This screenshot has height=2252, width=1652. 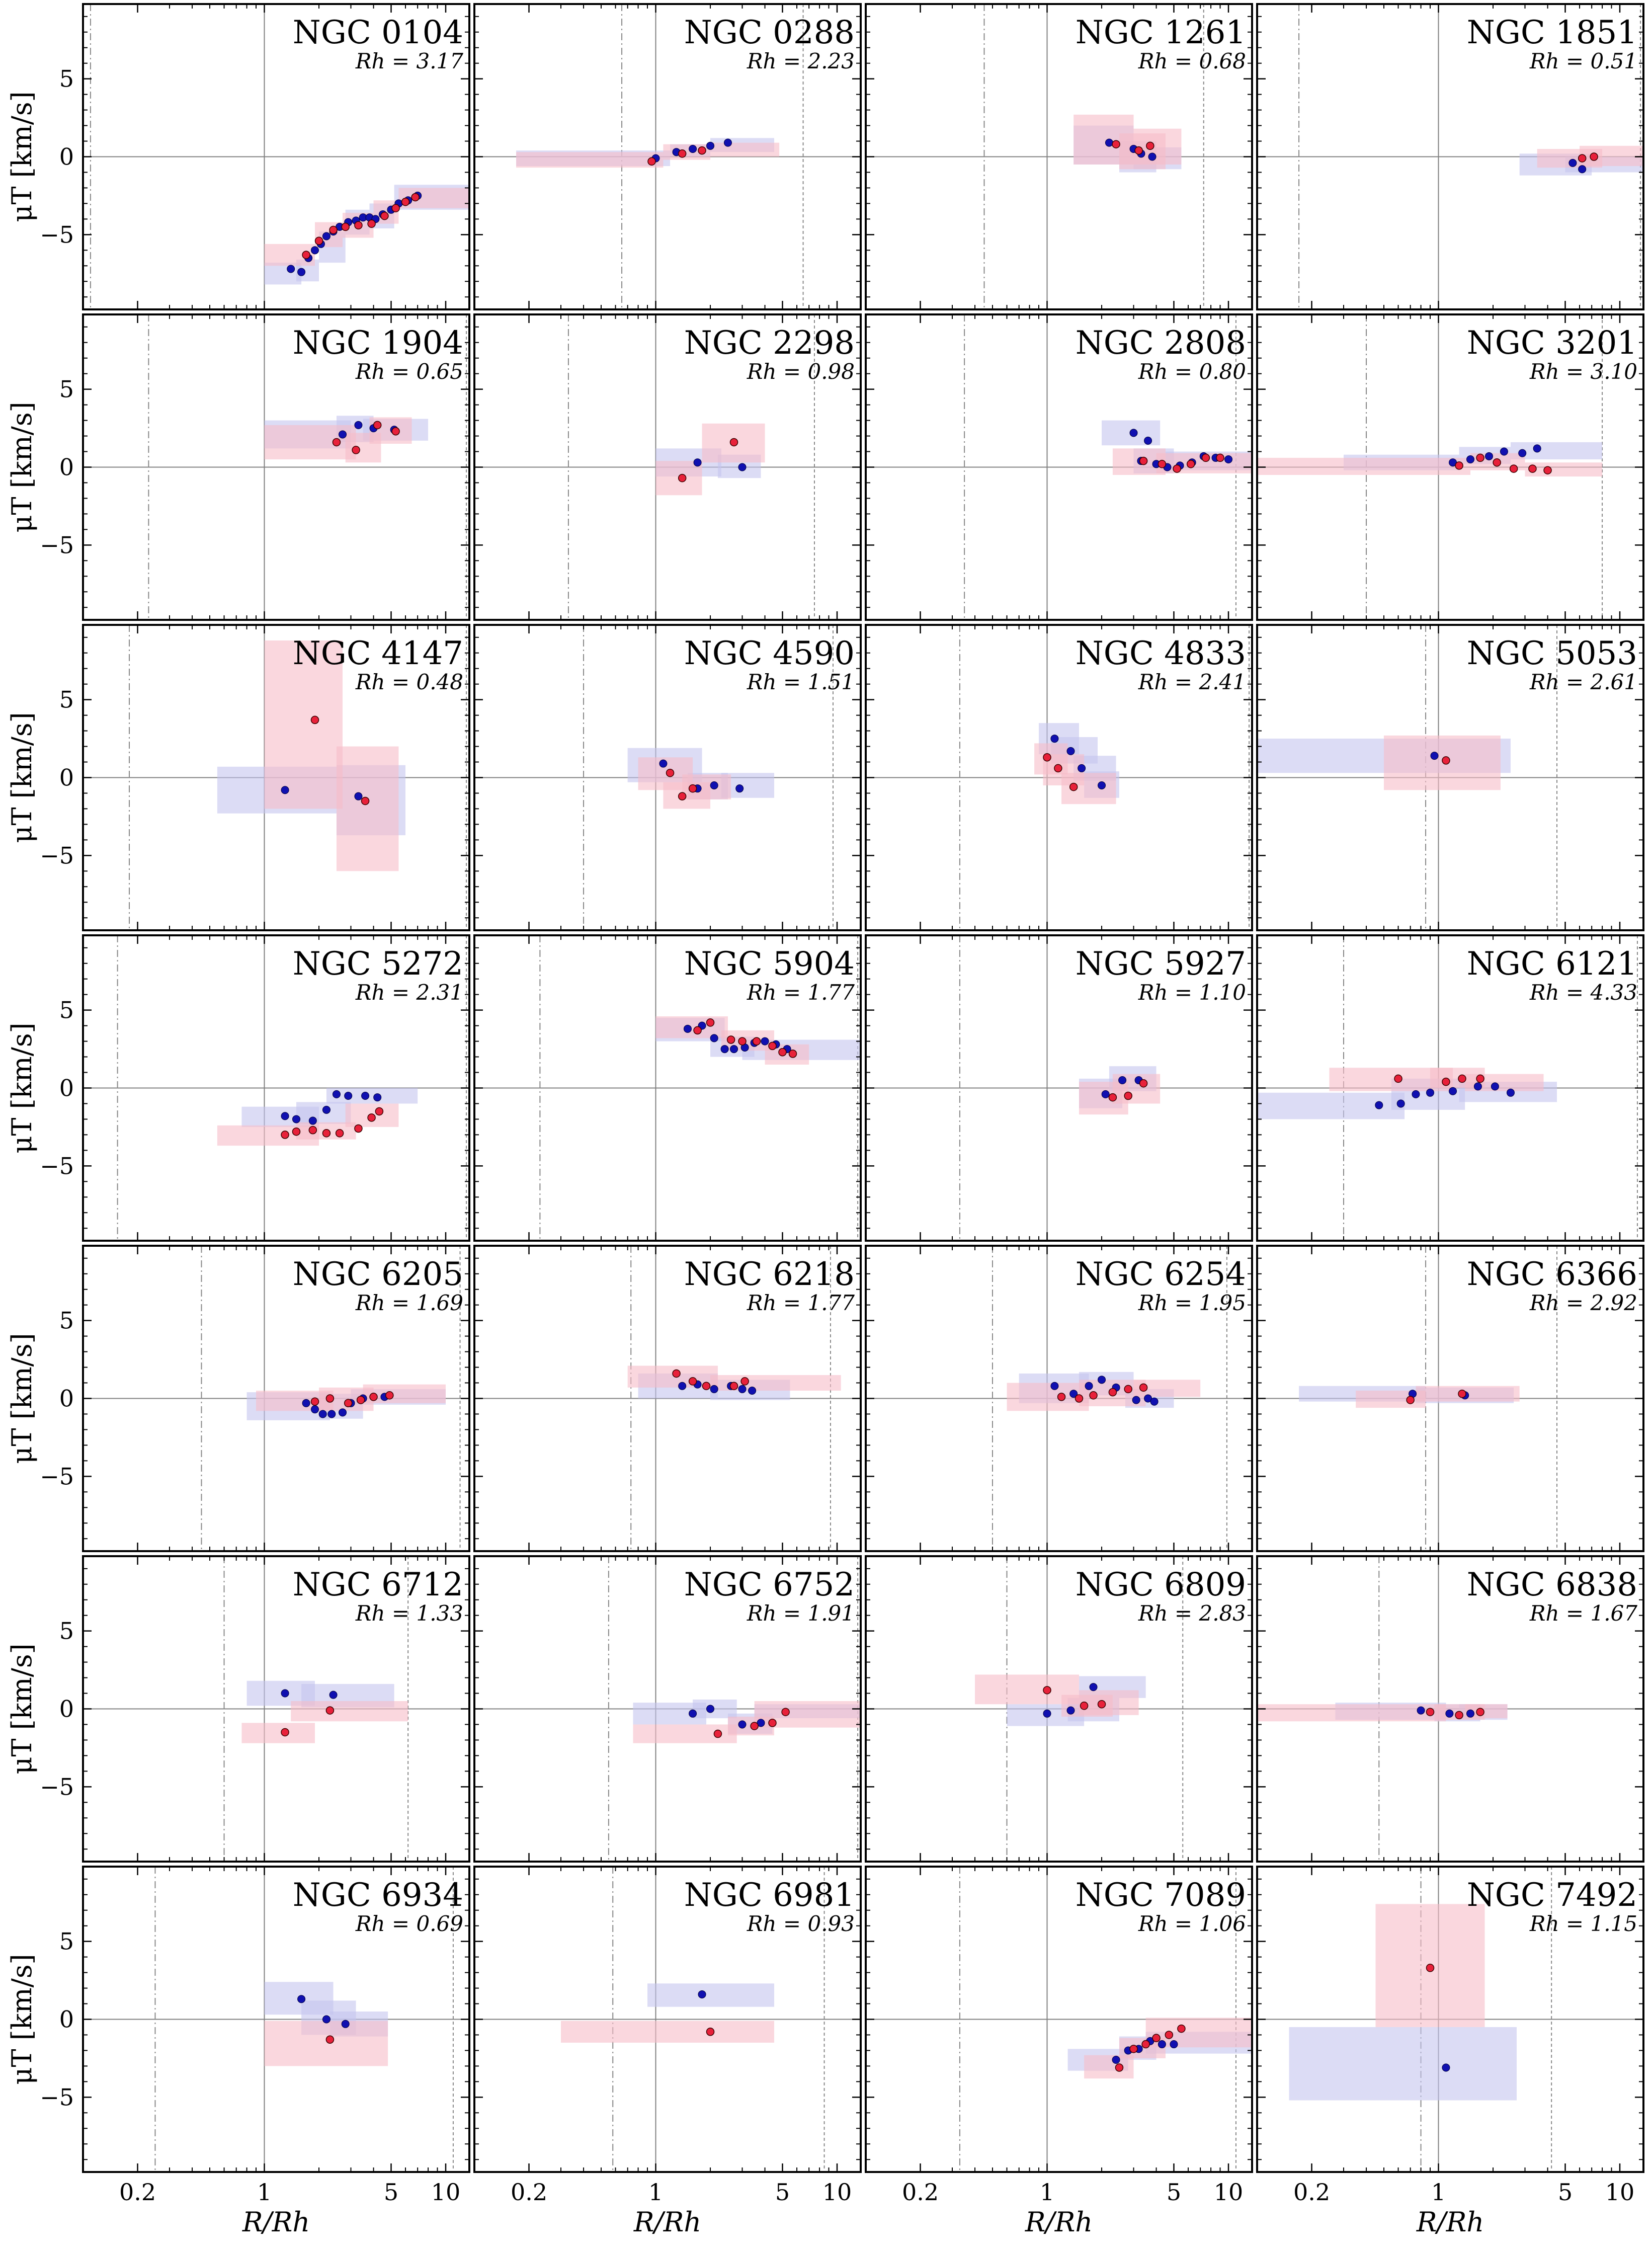 What do you see at coordinates (1192, 1923) in the screenshot?
I see `rh-label: Rh = 1.06` at bounding box center [1192, 1923].